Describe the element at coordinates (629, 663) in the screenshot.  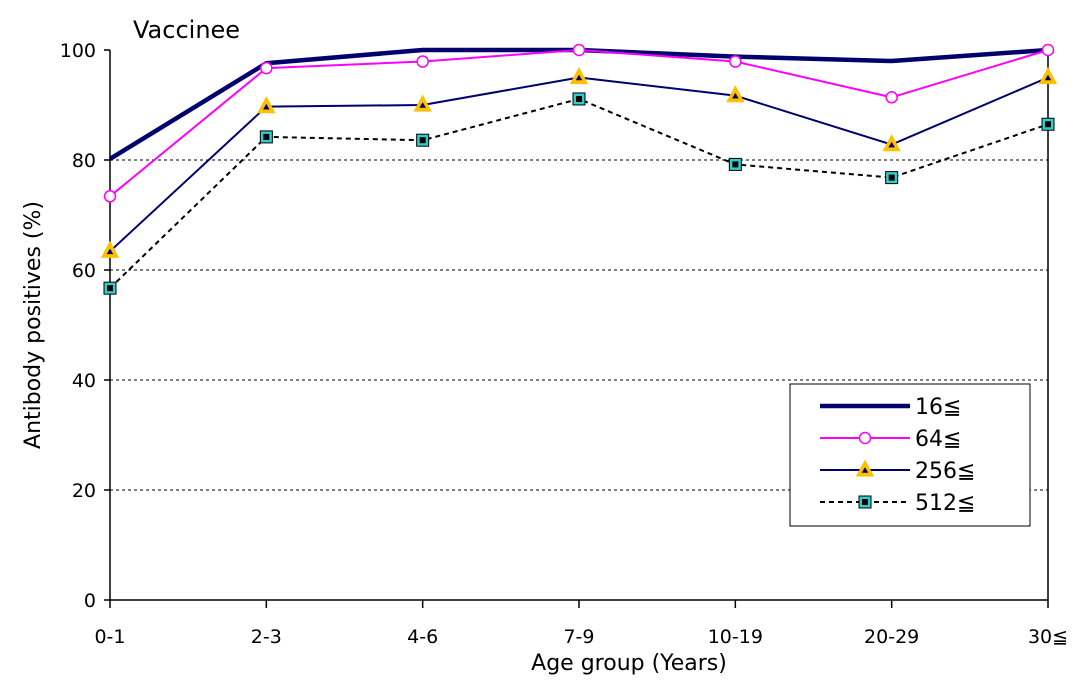
I see `x-axis-title: Age group (Years)` at that location.